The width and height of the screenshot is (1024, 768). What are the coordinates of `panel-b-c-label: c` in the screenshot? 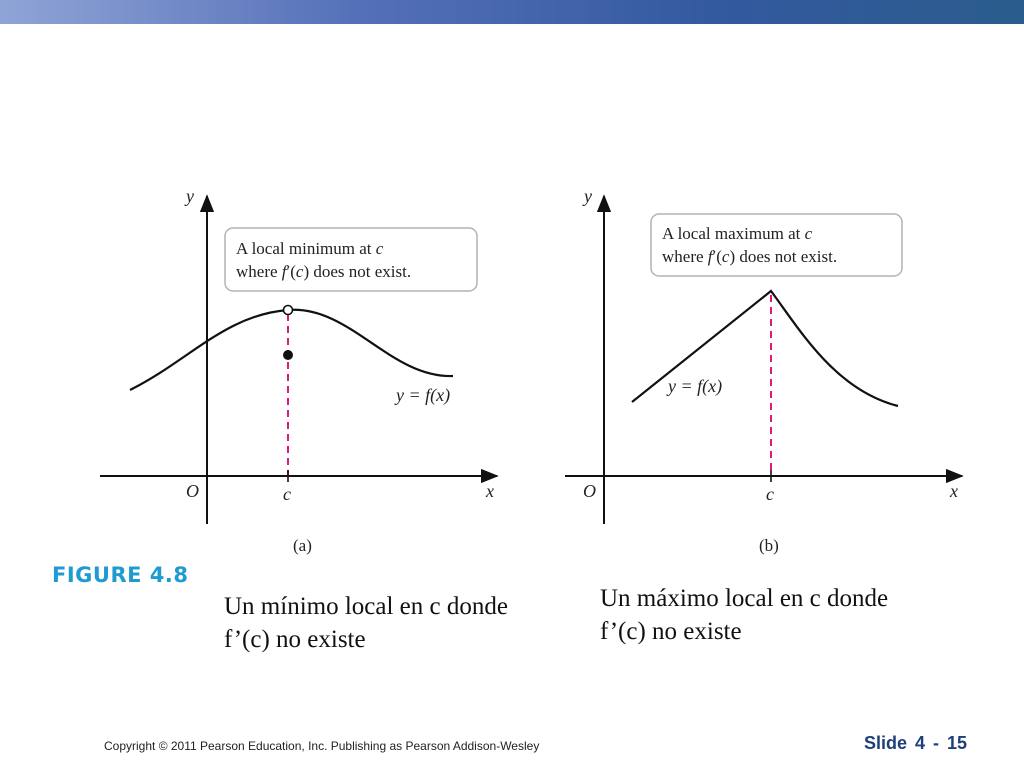 It's located at (770, 494).